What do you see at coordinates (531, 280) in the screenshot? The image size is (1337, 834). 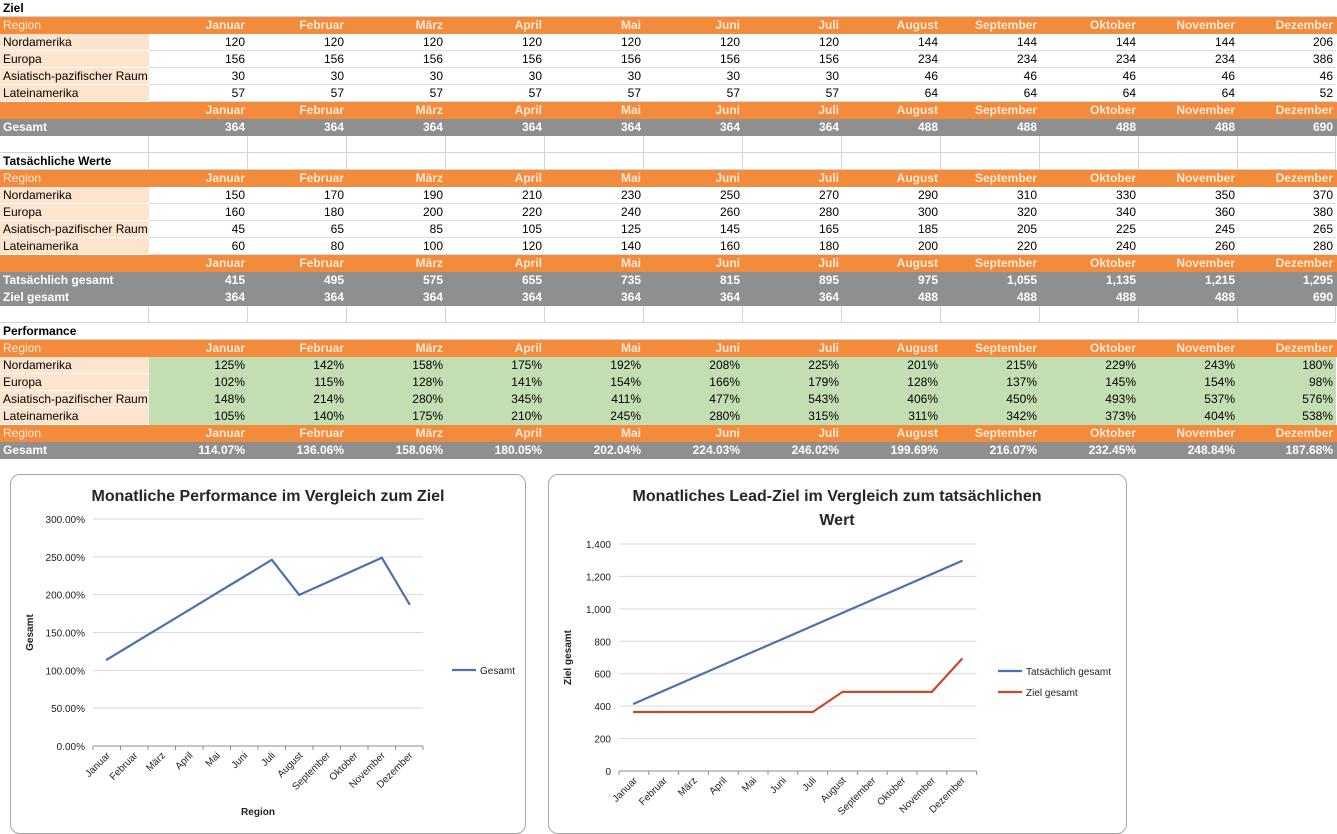 I see `total-cell: 655` at bounding box center [531, 280].